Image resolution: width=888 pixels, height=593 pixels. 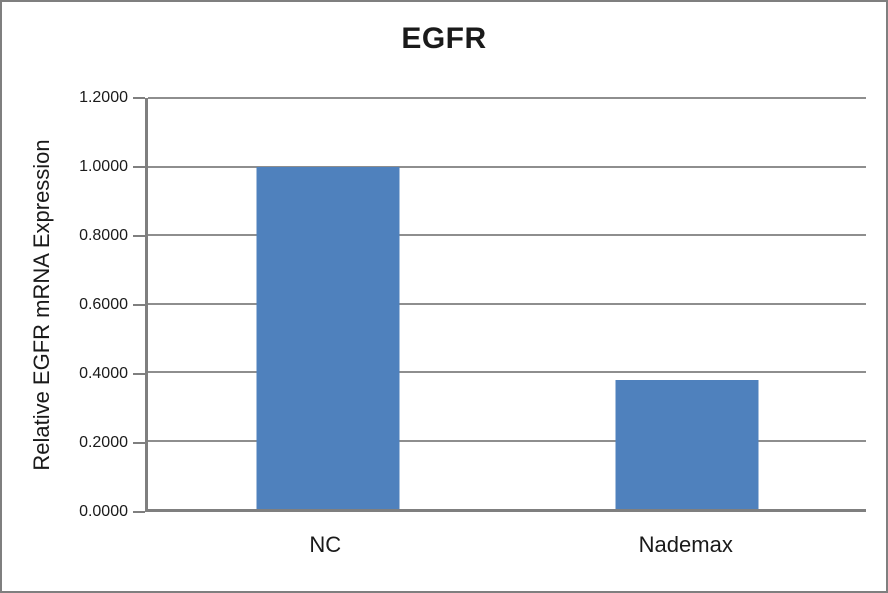 I want to click on x-category-label: Nademax, so click(x=685, y=544).